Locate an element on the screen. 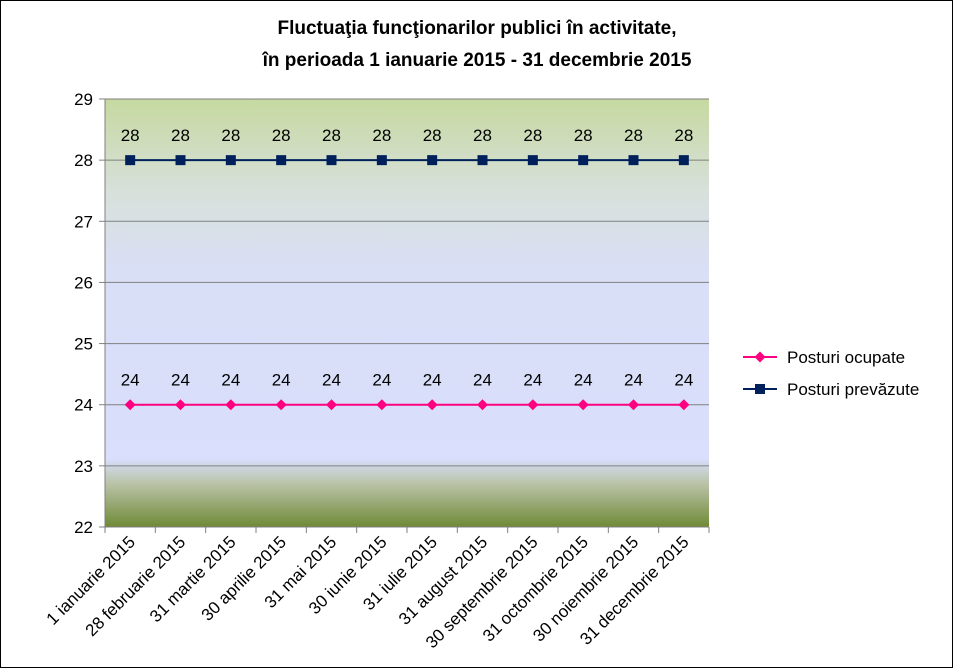  x-tick-label: 31 martie 2015 is located at coordinates (193, 579).